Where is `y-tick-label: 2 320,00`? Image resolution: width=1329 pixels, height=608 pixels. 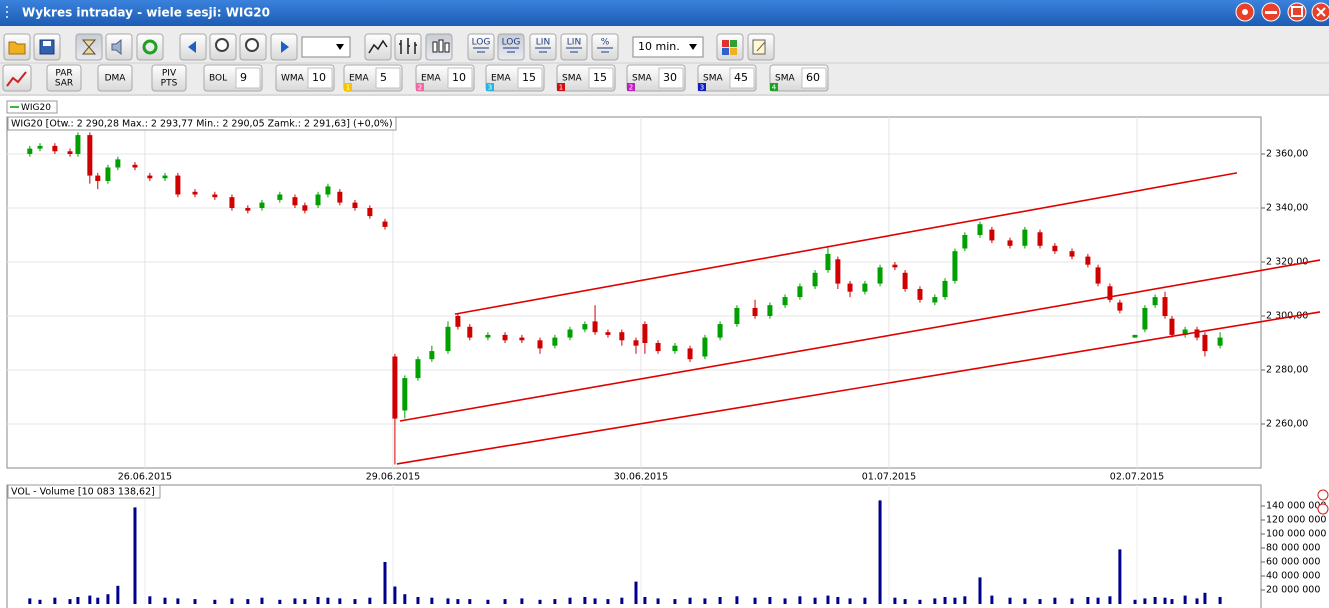
y-tick-label: 2 320,00 is located at coordinates (1287, 261).